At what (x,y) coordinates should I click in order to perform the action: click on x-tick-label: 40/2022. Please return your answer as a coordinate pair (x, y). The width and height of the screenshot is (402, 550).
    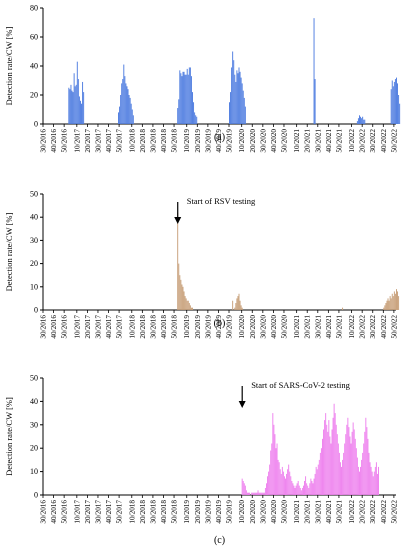
    Looking at the image, I should click on (384, 327).